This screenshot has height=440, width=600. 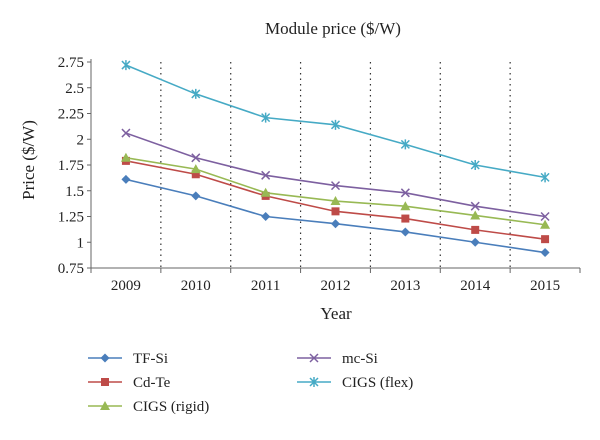 What do you see at coordinates (71, 115) in the screenshot?
I see `y-tick-label: 2.25` at bounding box center [71, 115].